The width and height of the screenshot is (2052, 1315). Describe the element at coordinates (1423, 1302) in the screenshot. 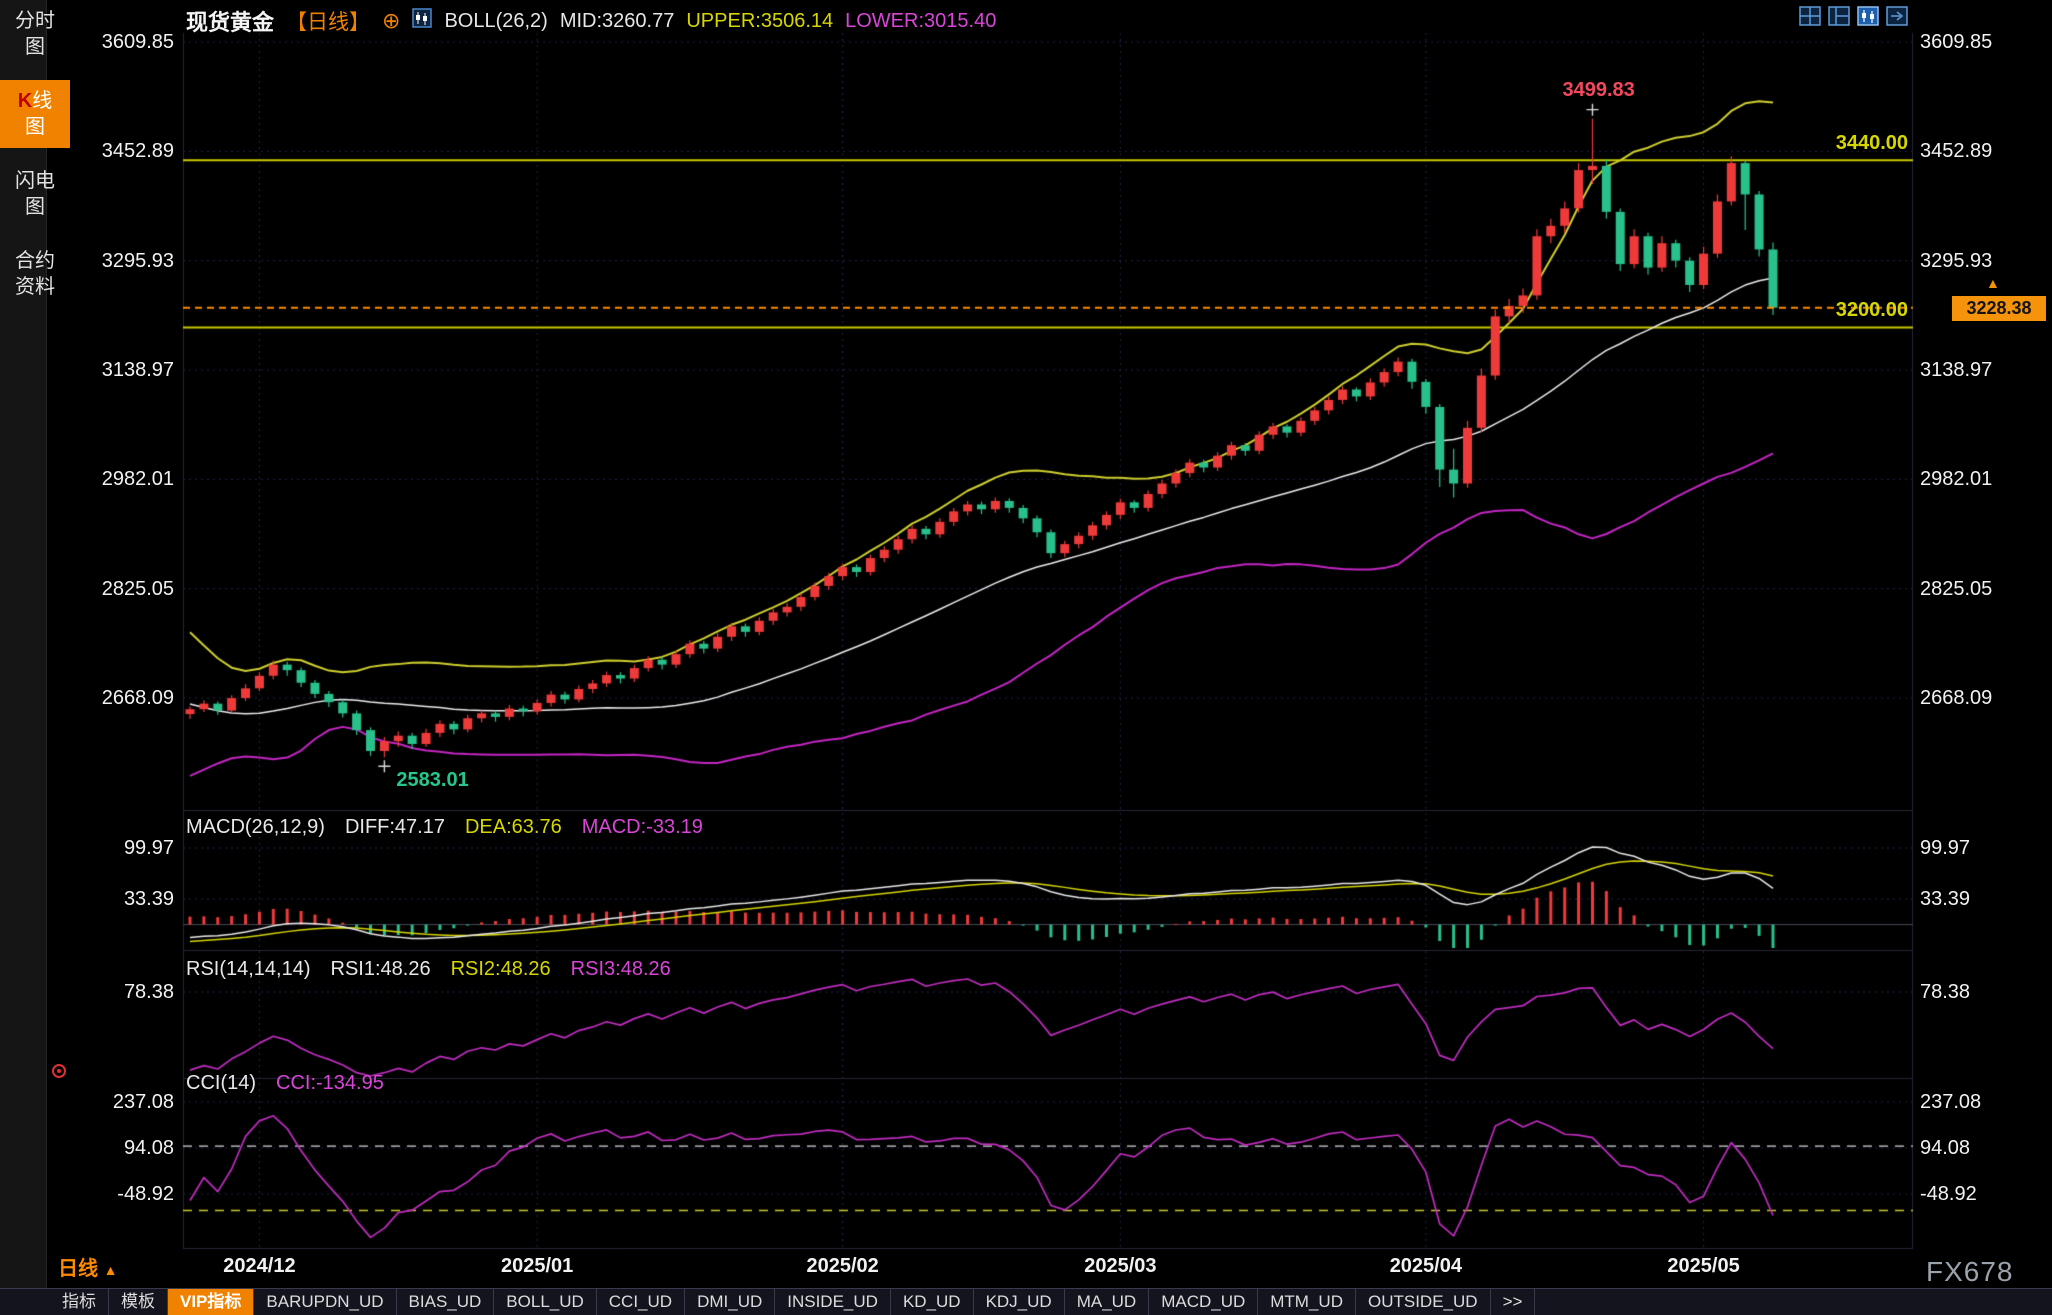

I see `tab-OUTSIDE_UD: OUTSIDE_UD` at that location.